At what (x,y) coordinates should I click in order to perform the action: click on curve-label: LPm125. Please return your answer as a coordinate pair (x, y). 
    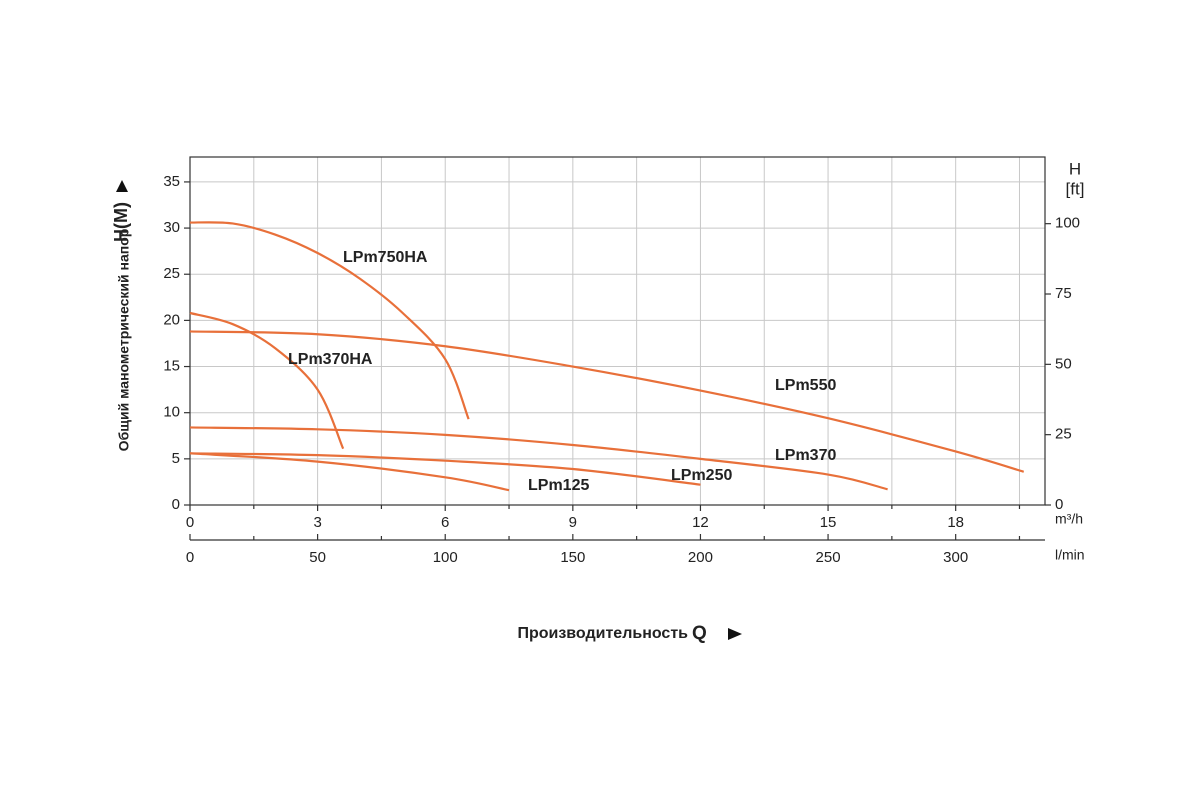
    Looking at the image, I should click on (558, 485).